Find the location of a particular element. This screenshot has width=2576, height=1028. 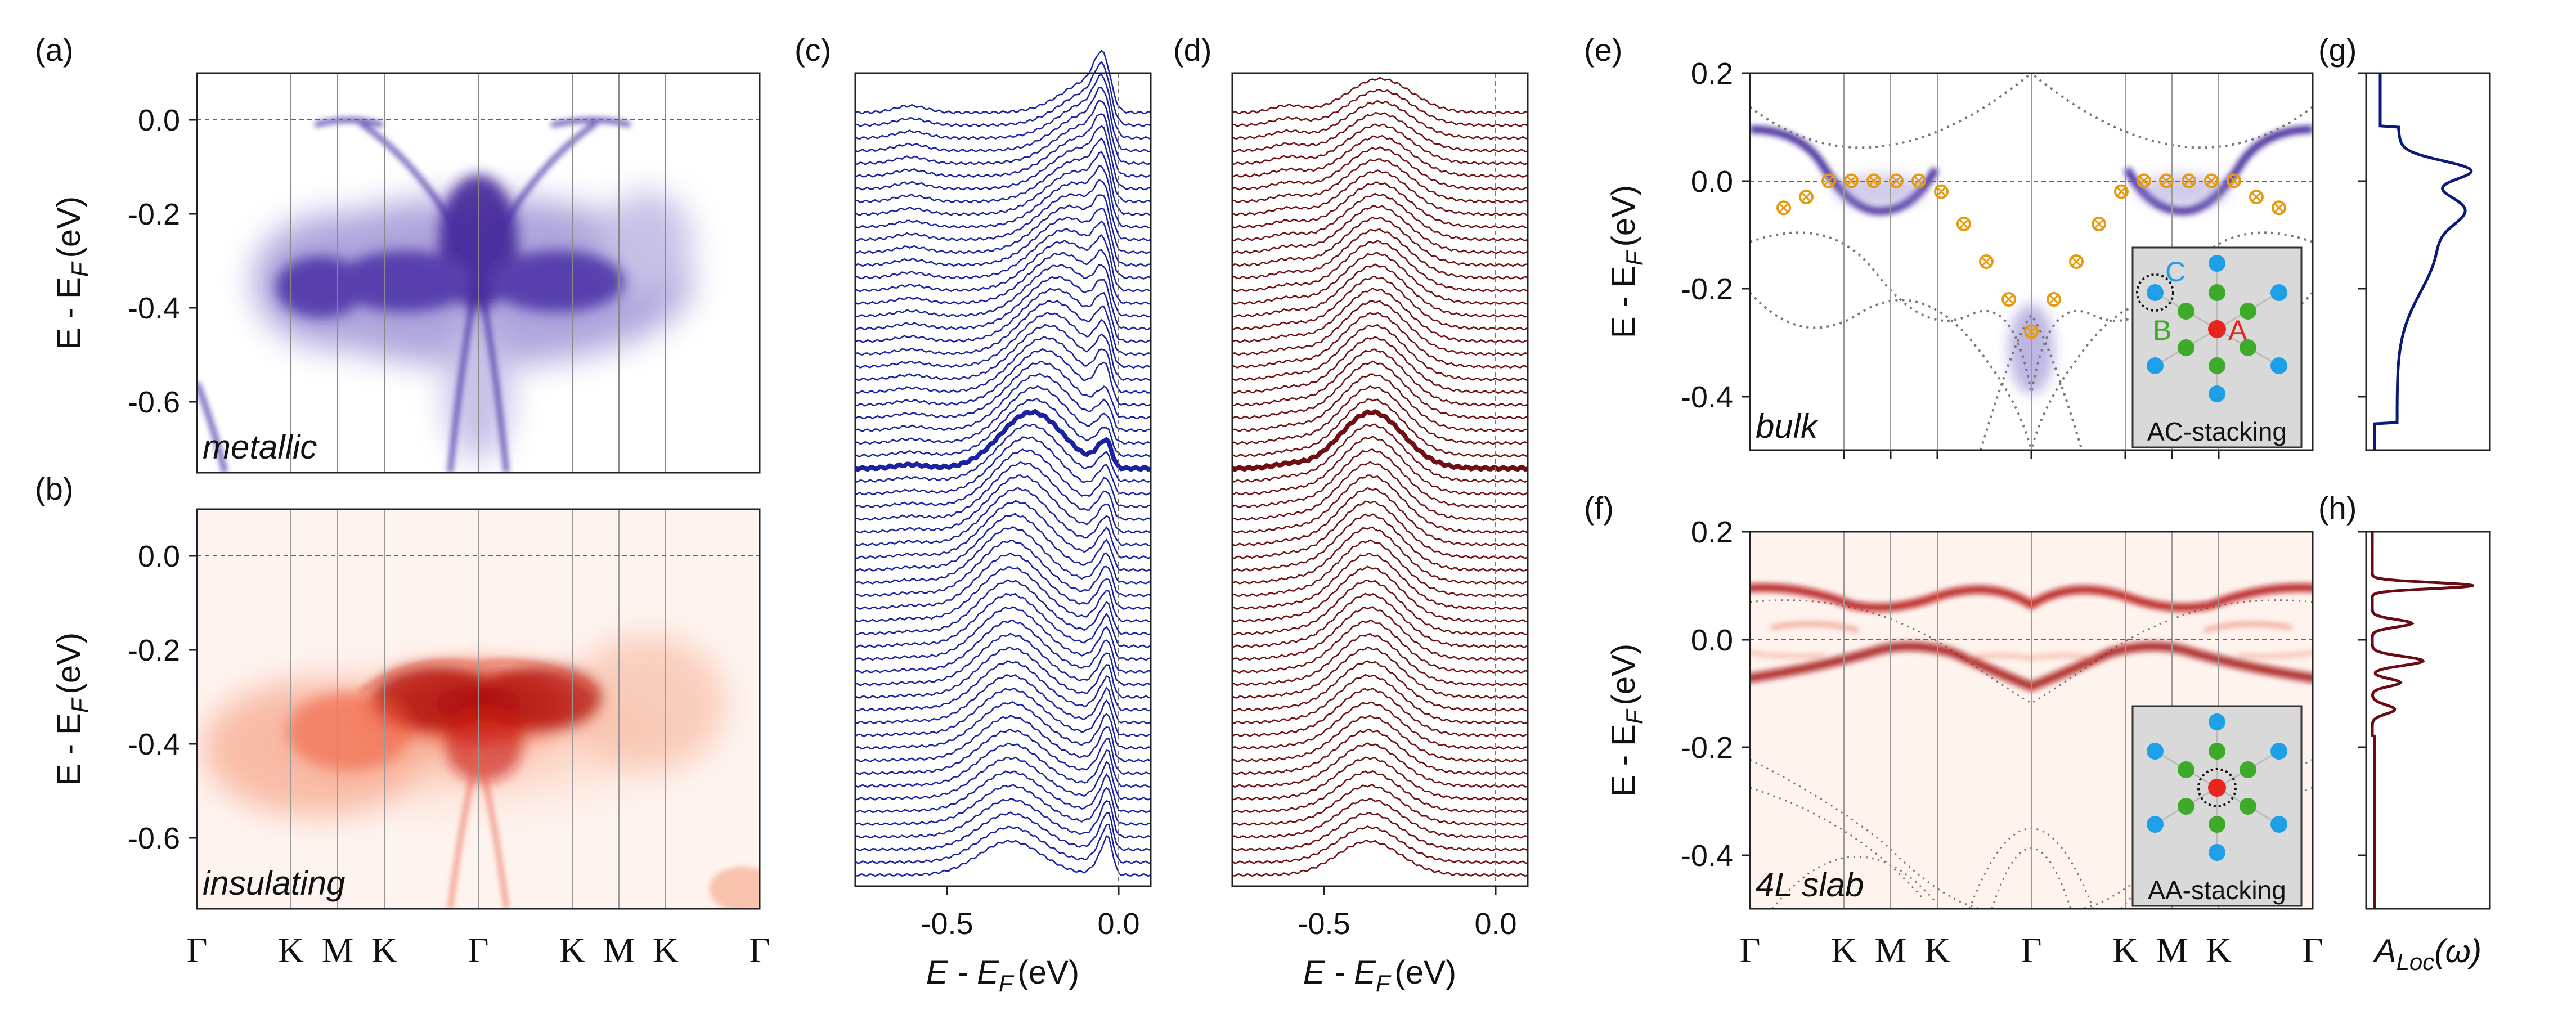

site-a-marker is located at coordinates (2217, 329).